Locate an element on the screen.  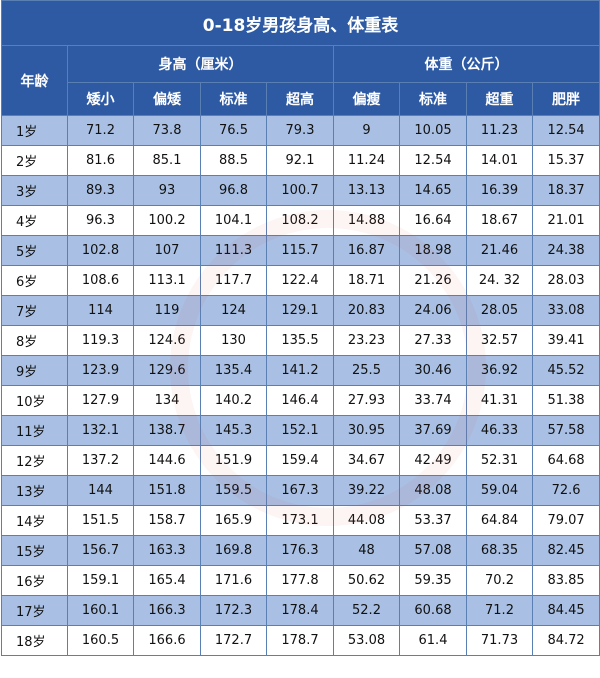
weight-cell: 42.49 is located at coordinates (433, 460).